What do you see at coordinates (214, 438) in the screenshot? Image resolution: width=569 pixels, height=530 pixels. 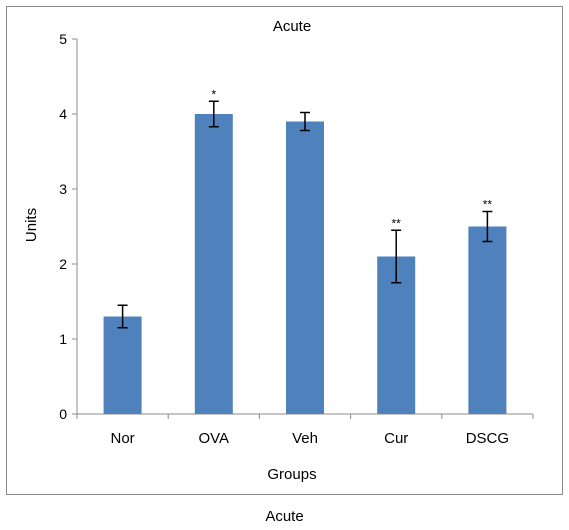 I see `category-label: OVA` at bounding box center [214, 438].